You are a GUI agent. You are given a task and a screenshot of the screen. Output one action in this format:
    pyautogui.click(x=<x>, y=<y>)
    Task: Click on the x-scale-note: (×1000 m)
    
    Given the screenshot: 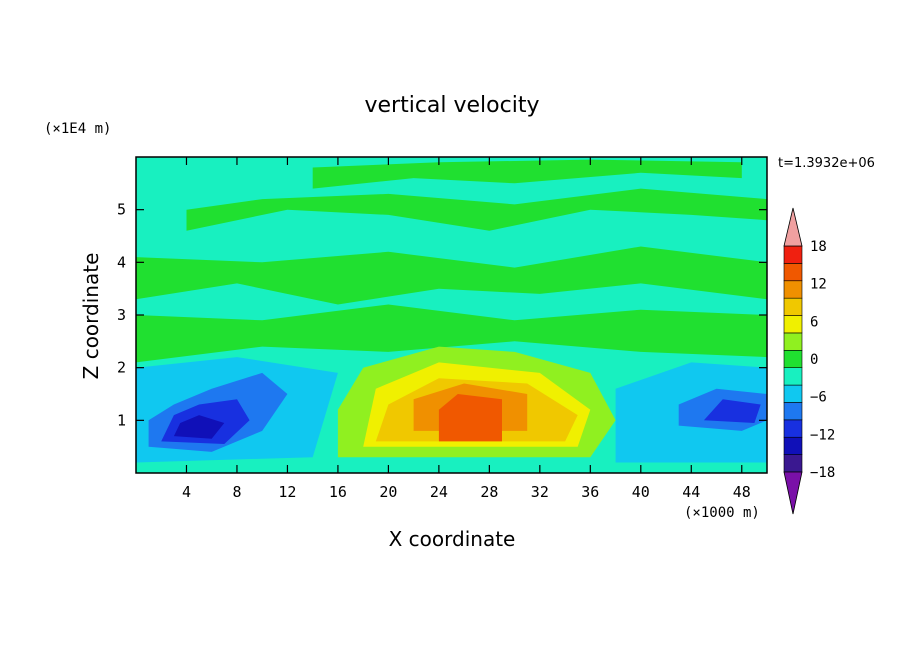 What is the action you would take?
    pyautogui.click(x=722, y=513)
    